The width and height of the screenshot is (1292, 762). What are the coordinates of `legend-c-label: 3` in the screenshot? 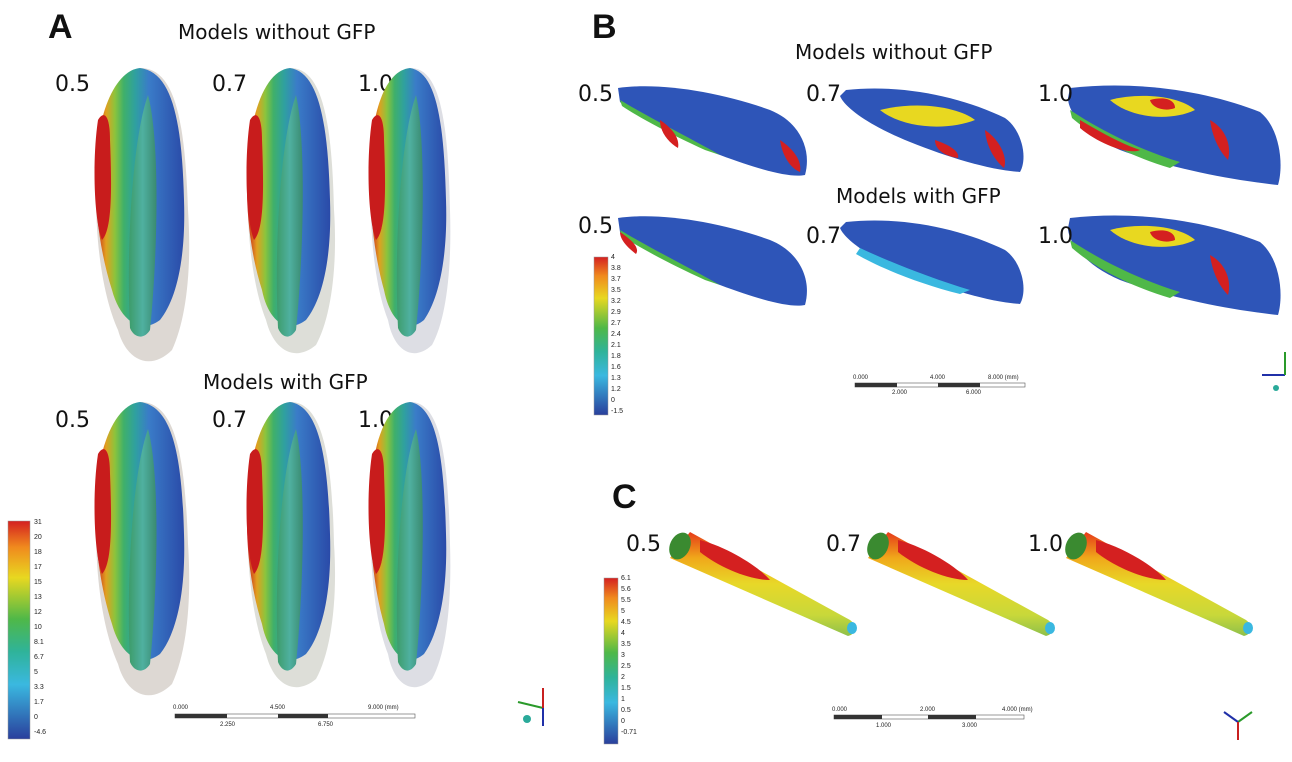 It's located at (623, 655).